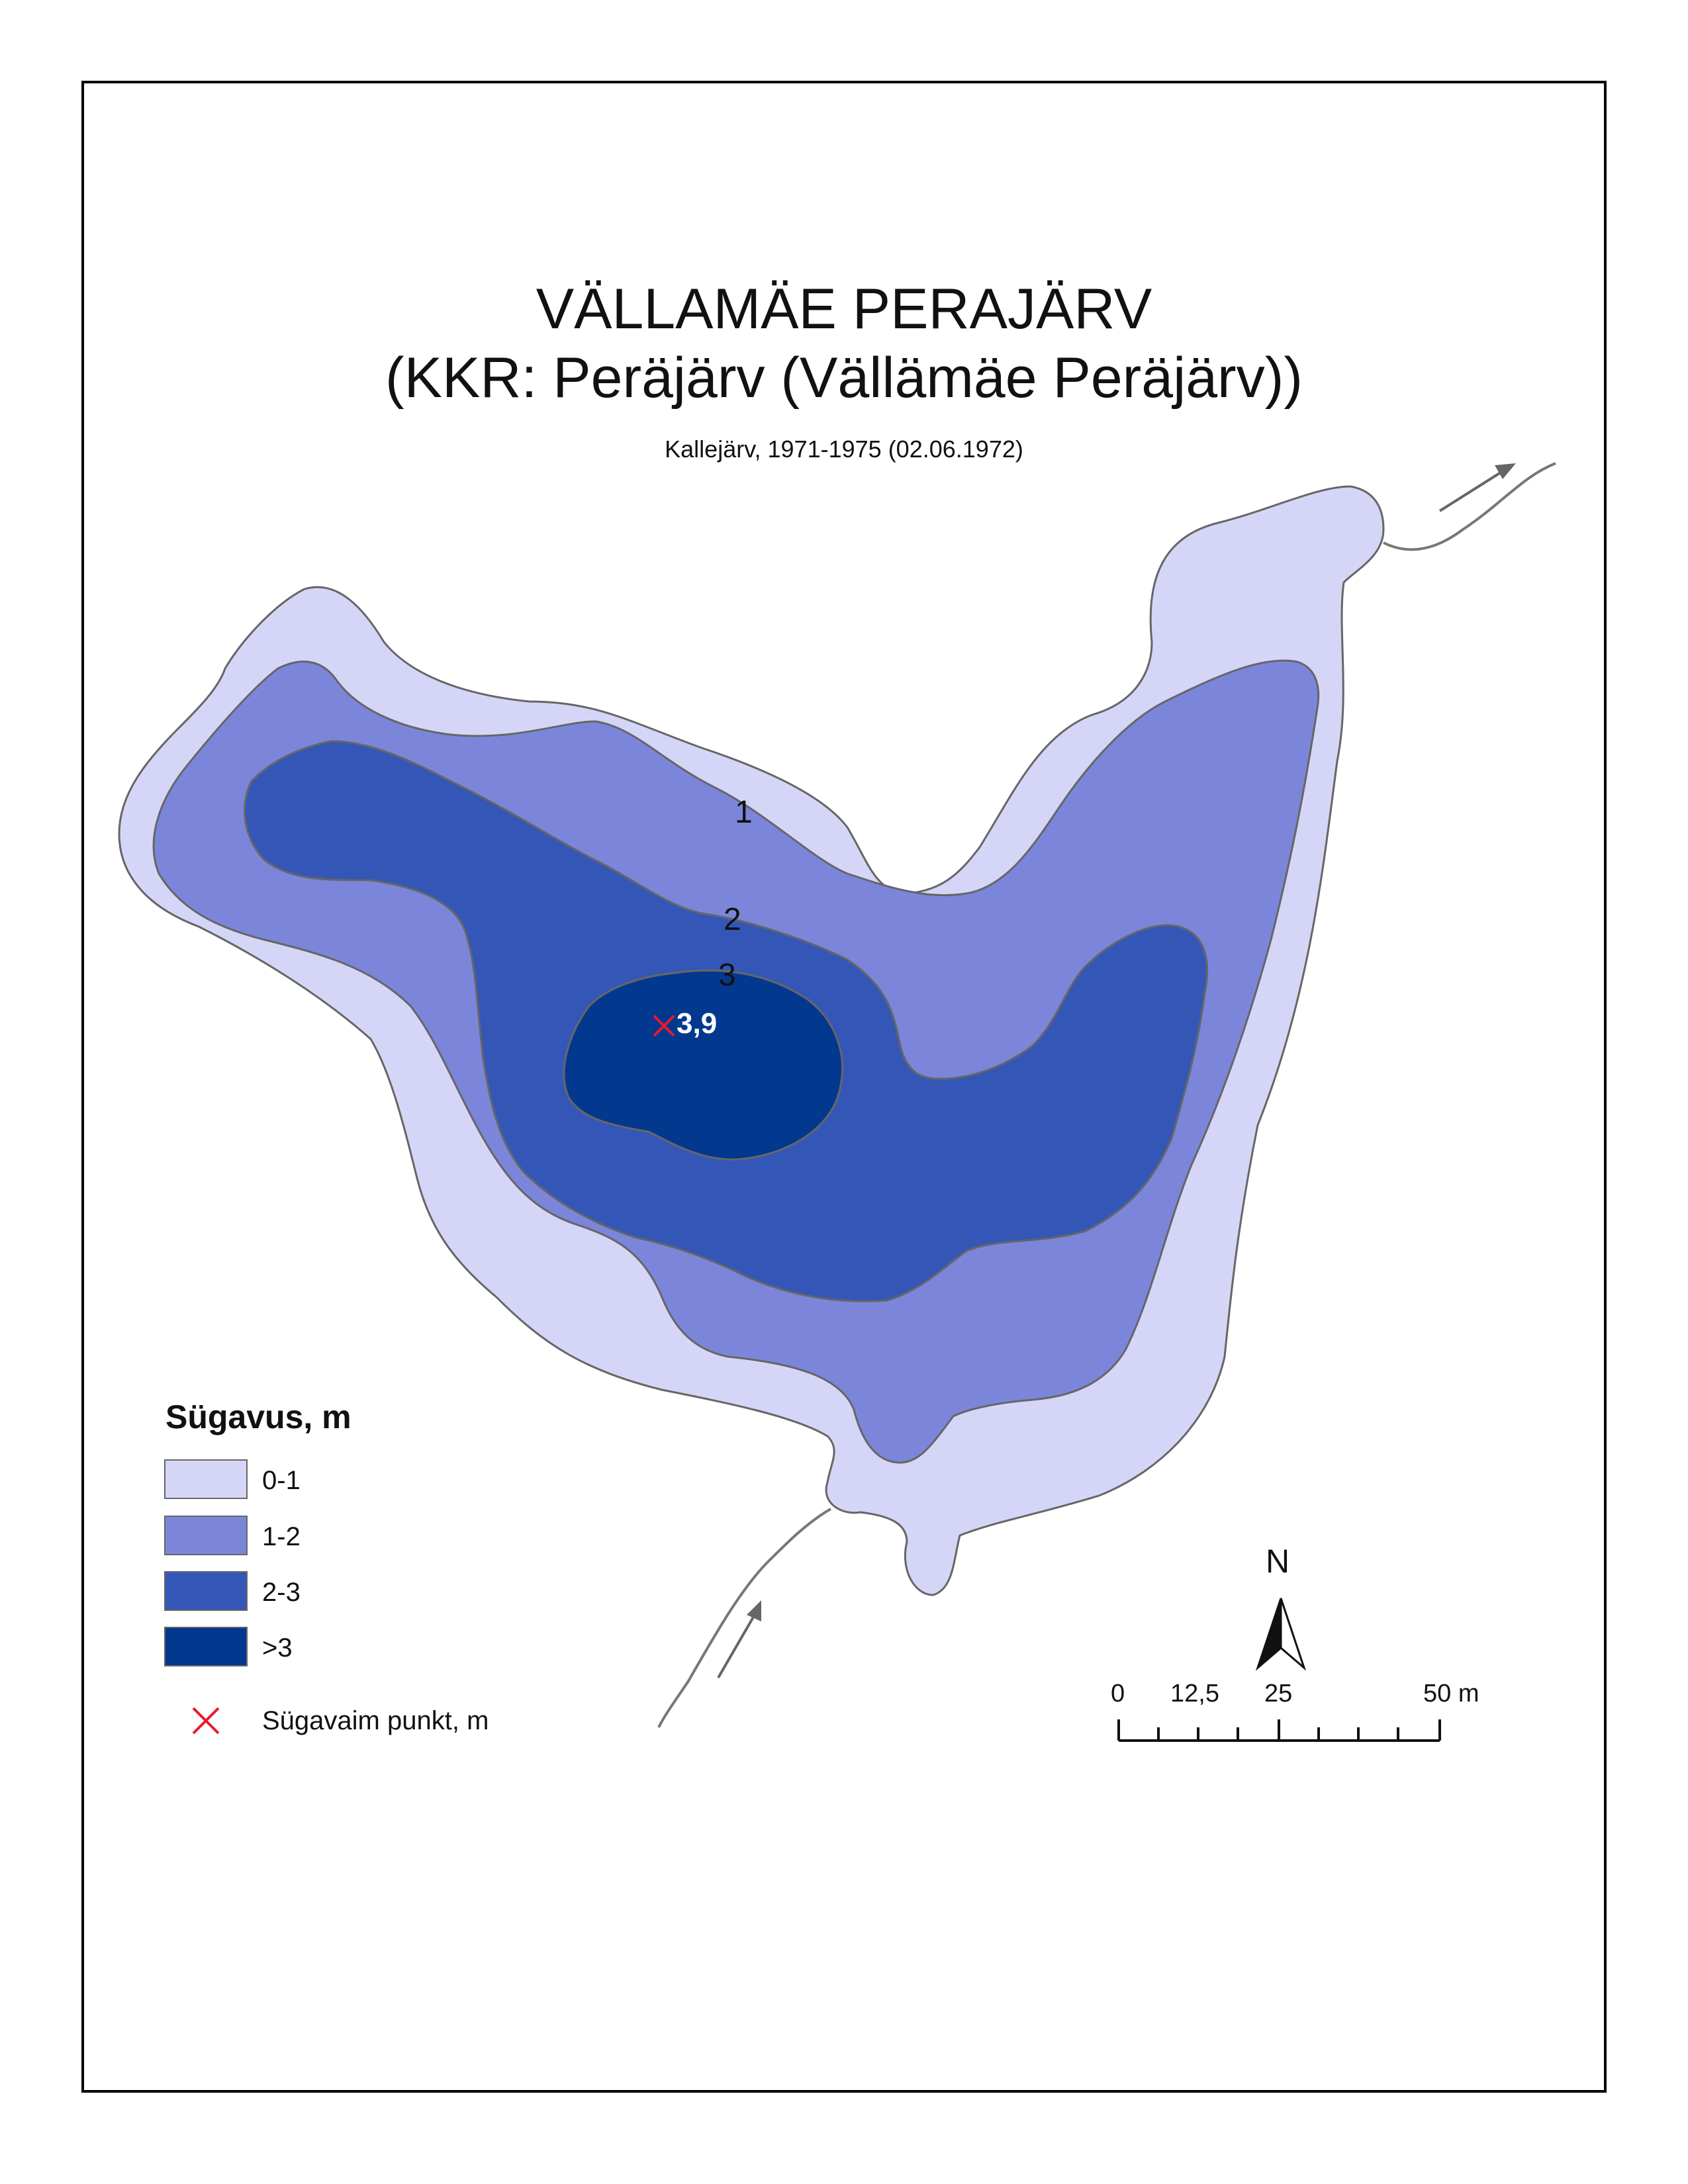  Describe the element at coordinates (844, 378) in the screenshot. I see `map-subtitle-kkr: (KKR: Peräjärv (Vällämäe Peräjärv))` at that location.